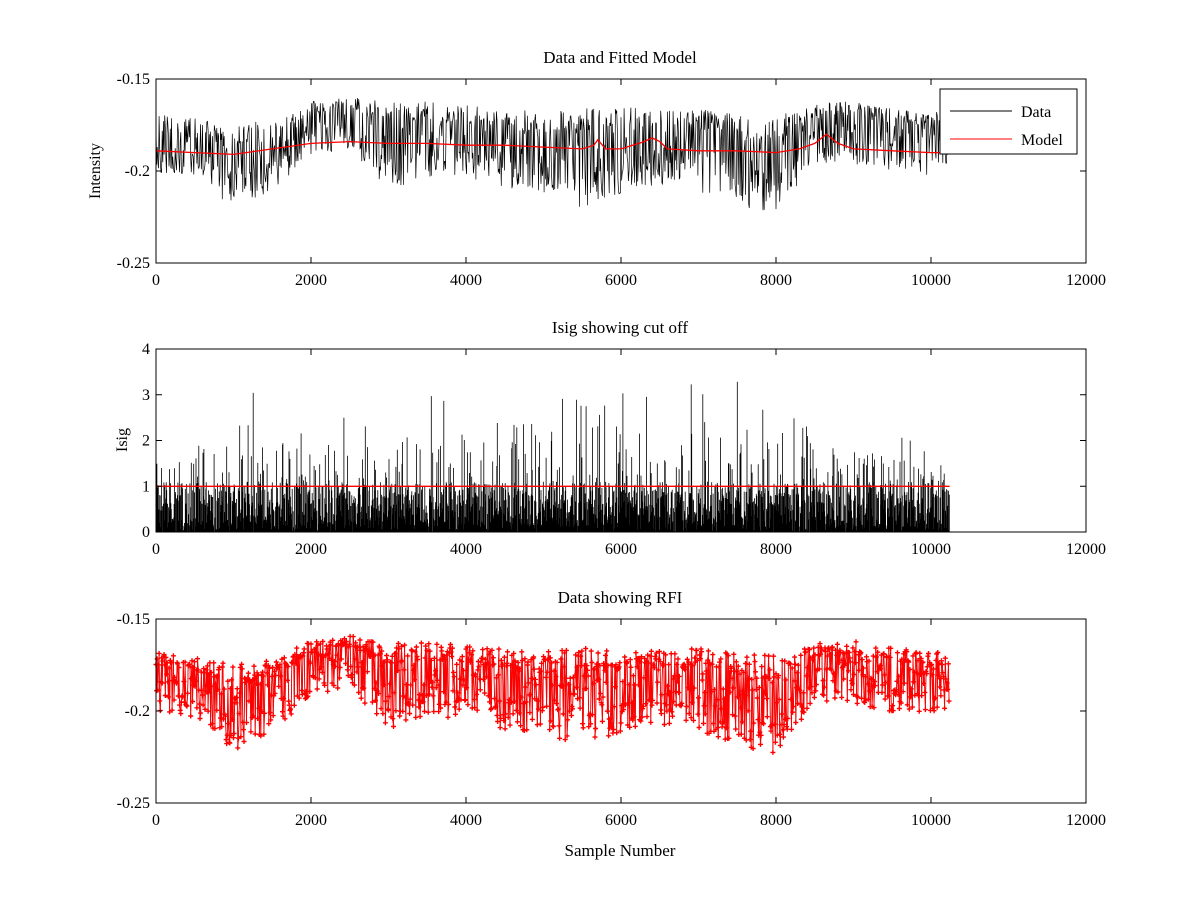  I want to click on y-tick-label: 0, so click(146, 532).